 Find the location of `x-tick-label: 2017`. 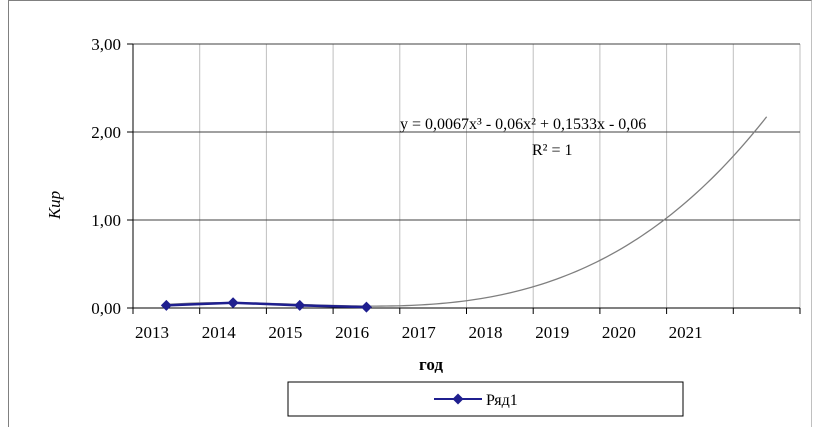

x-tick-label: 2017 is located at coordinates (419, 332).